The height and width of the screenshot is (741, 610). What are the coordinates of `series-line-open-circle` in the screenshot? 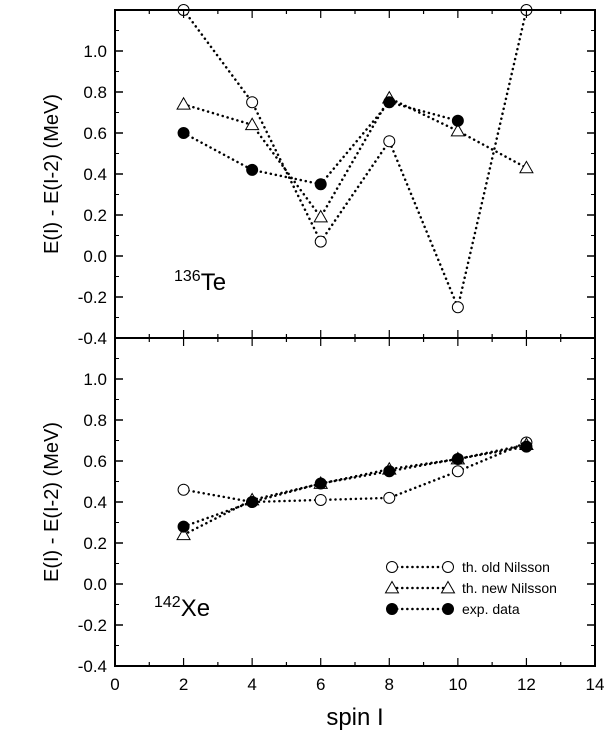 It's located at (355, 472).